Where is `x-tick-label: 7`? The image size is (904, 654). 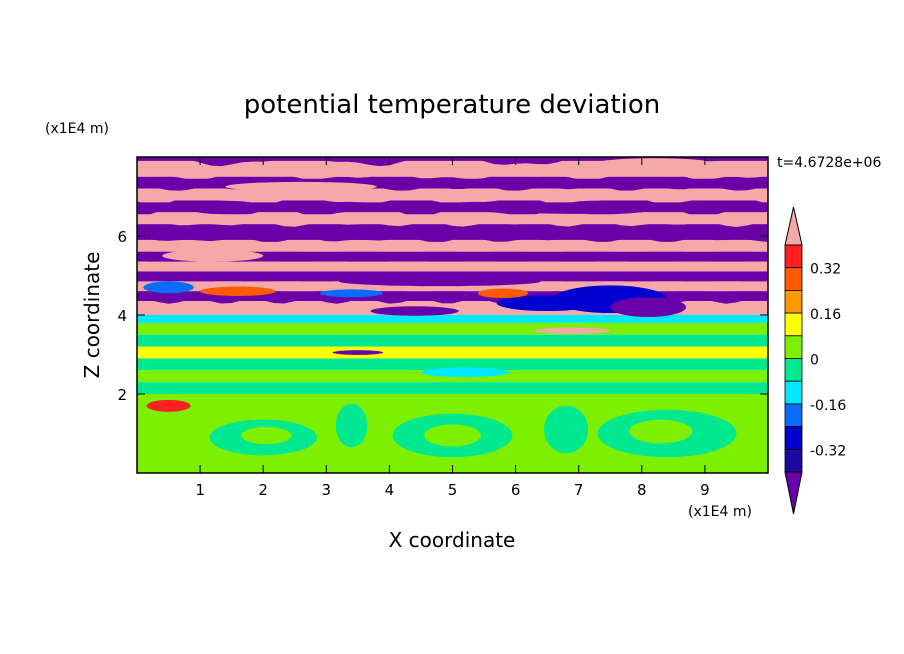 x-tick-label: 7 is located at coordinates (579, 490).